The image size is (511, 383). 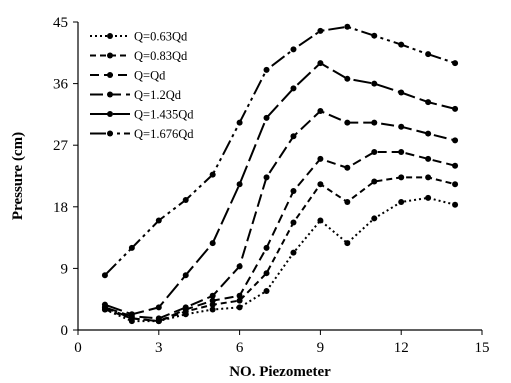 What do you see at coordinates (128, 76) in the screenshot?
I see `legend-entry: Q=Qd` at bounding box center [128, 76].